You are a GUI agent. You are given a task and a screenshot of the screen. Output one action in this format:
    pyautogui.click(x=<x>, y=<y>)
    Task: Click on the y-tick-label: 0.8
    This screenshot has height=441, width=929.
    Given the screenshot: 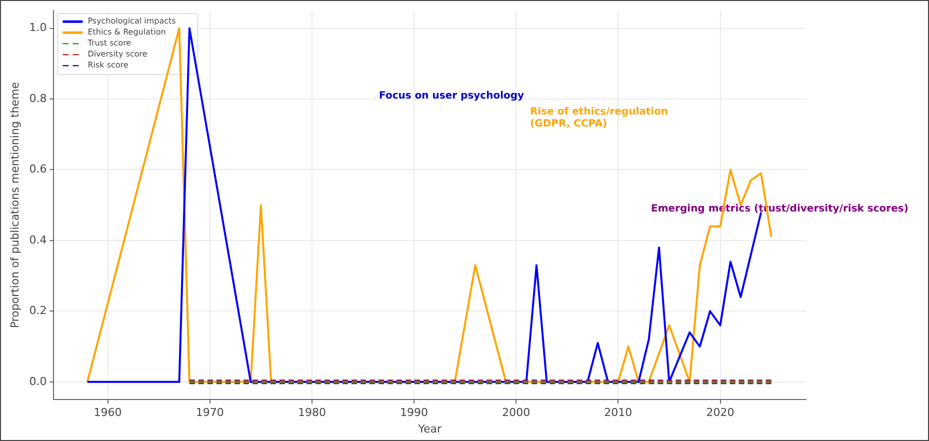 What is the action you would take?
    pyautogui.click(x=38, y=98)
    